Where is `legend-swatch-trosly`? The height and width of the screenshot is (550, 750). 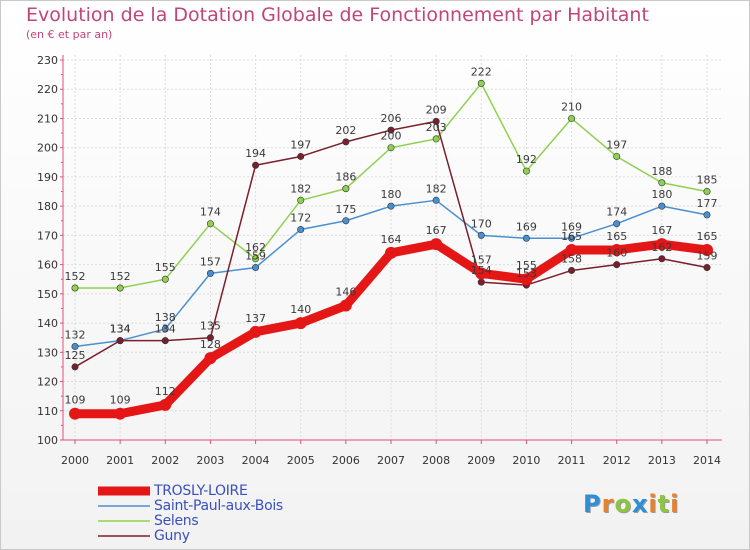
legend-swatch-trosly is located at coordinates (124, 490).